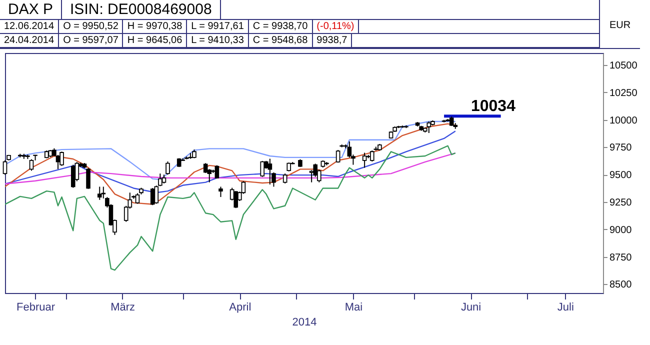 The height and width of the screenshot is (345, 650). What do you see at coordinates (280, 26) in the screenshot?
I see `text: C = 9938,70` at bounding box center [280, 26].